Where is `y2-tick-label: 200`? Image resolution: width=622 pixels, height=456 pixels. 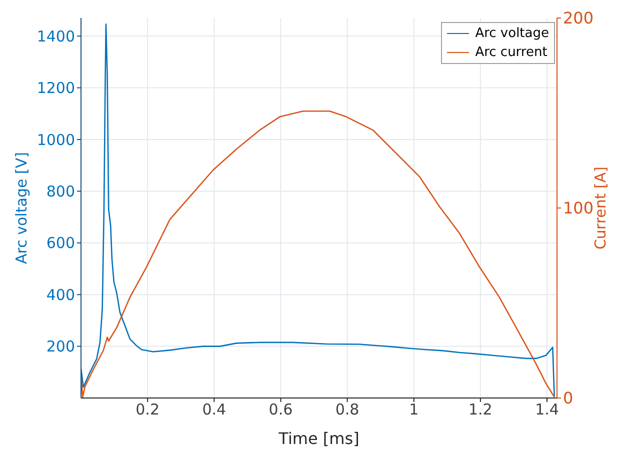 y2-tick-label: 200 is located at coordinates (578, 18).